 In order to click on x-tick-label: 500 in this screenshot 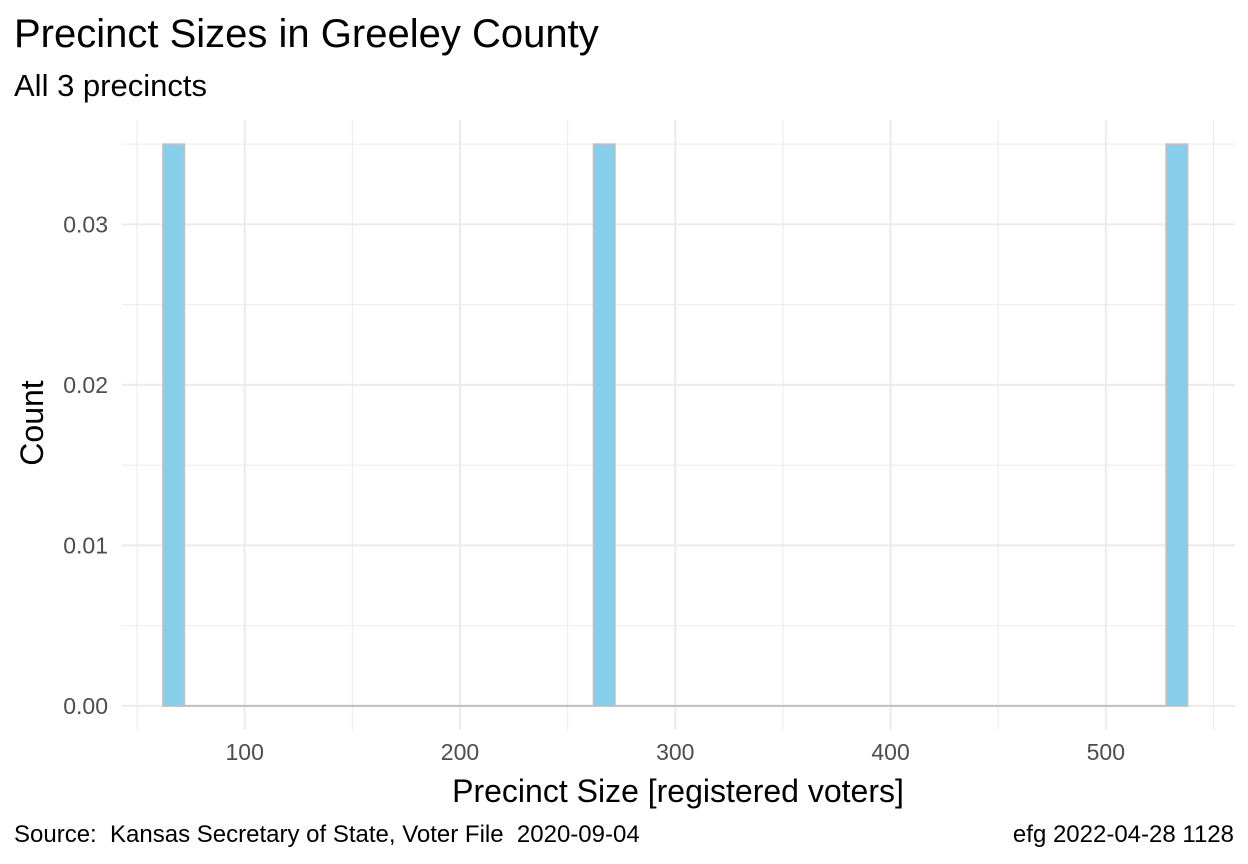, I will do `click(1106, 752)`.